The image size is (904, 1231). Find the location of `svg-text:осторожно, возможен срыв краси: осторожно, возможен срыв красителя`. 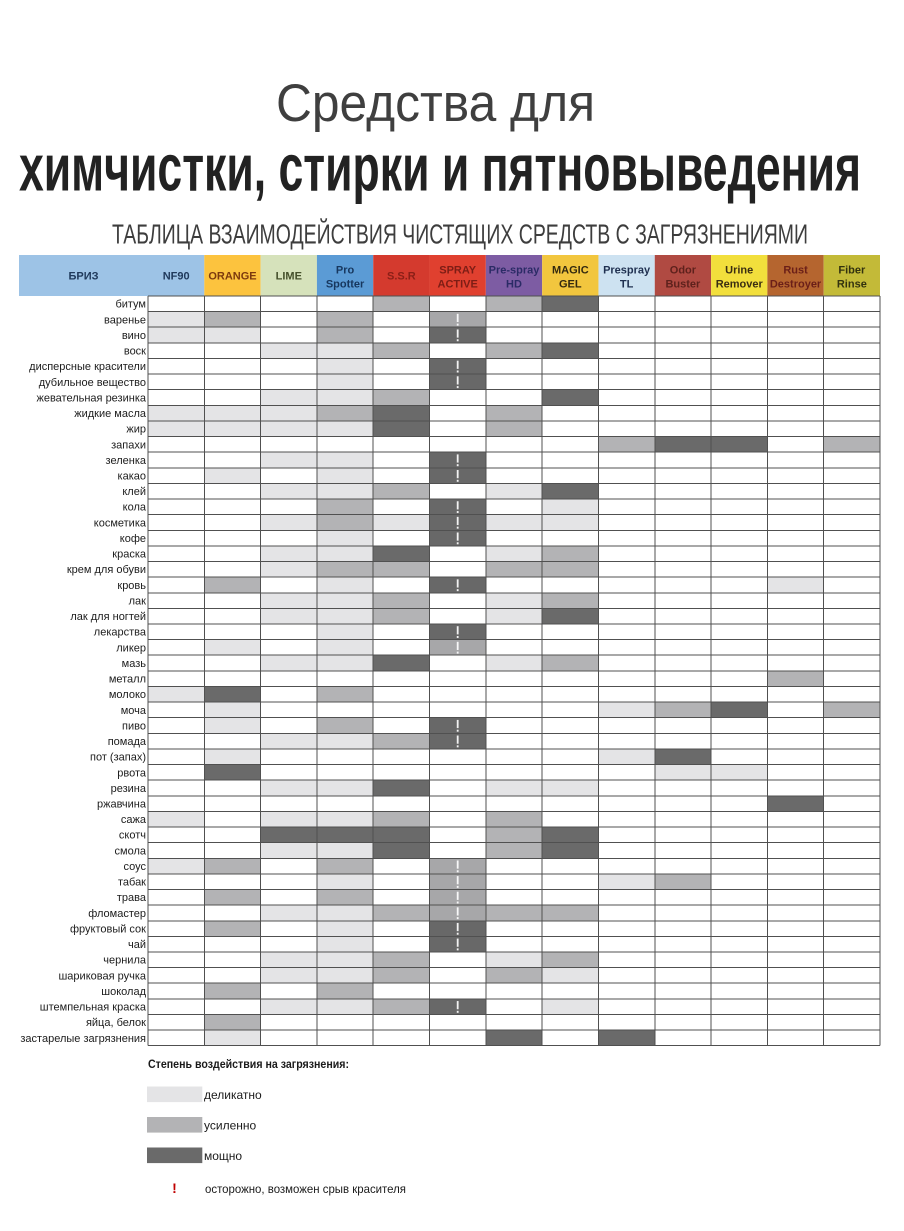

svg-text:осторожно, возможен срыв краси: осторожно, возможен срыв красителя is located at coordinates (305, 1189).